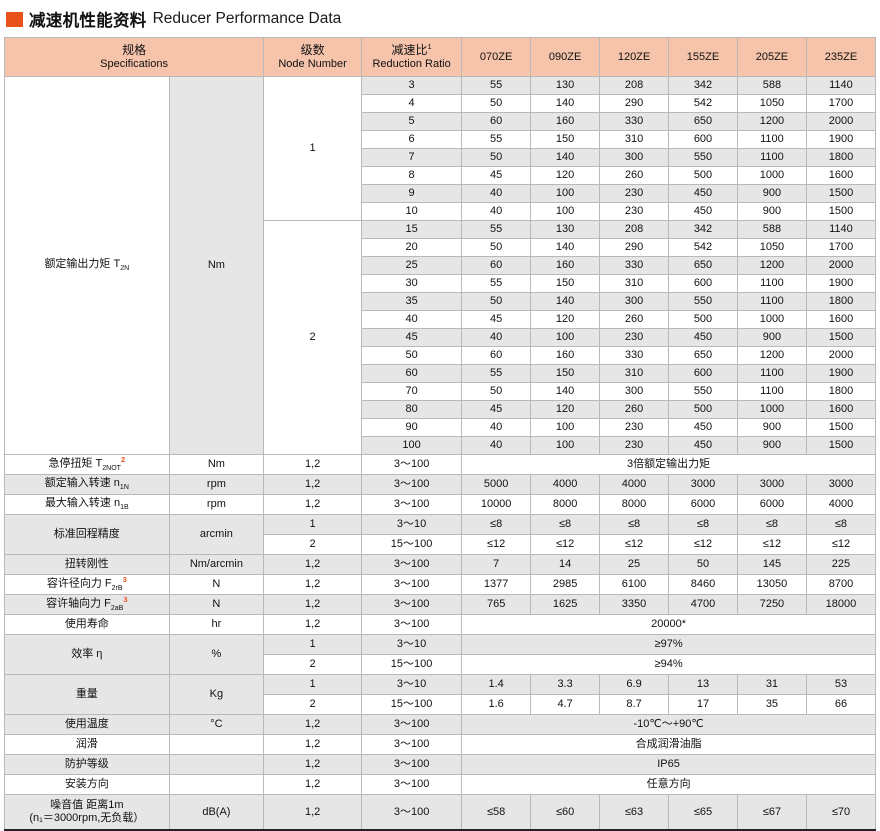  What do you see at coordinates (440, 784) in the screenshot?
I see `table-row: 安装方向 1,2 3～100 任意方向` at bounding box center [440, 784].